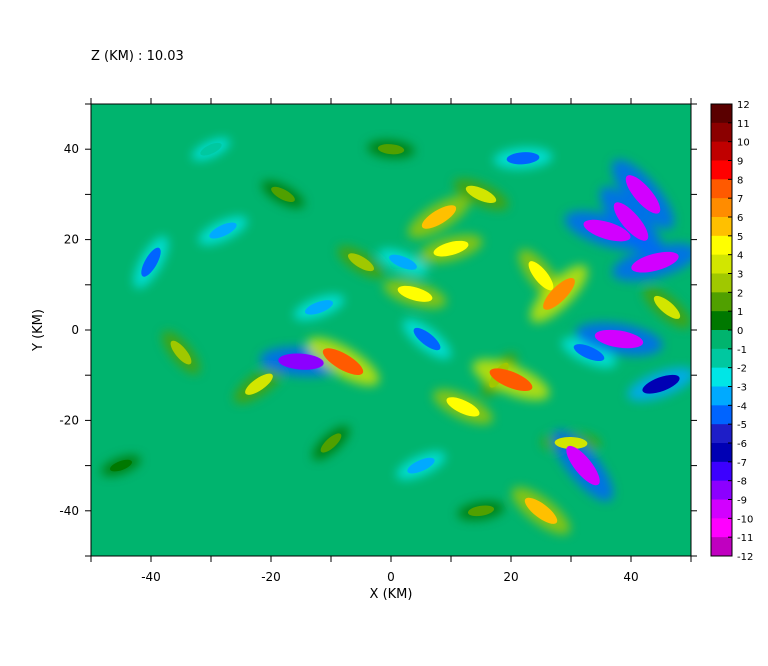 This screenshot has width=768, height=666. What do you see at coordinates (742, 501) in the screenshot?
I see `colorbar-label: -9` at bounding box center [742, 501].